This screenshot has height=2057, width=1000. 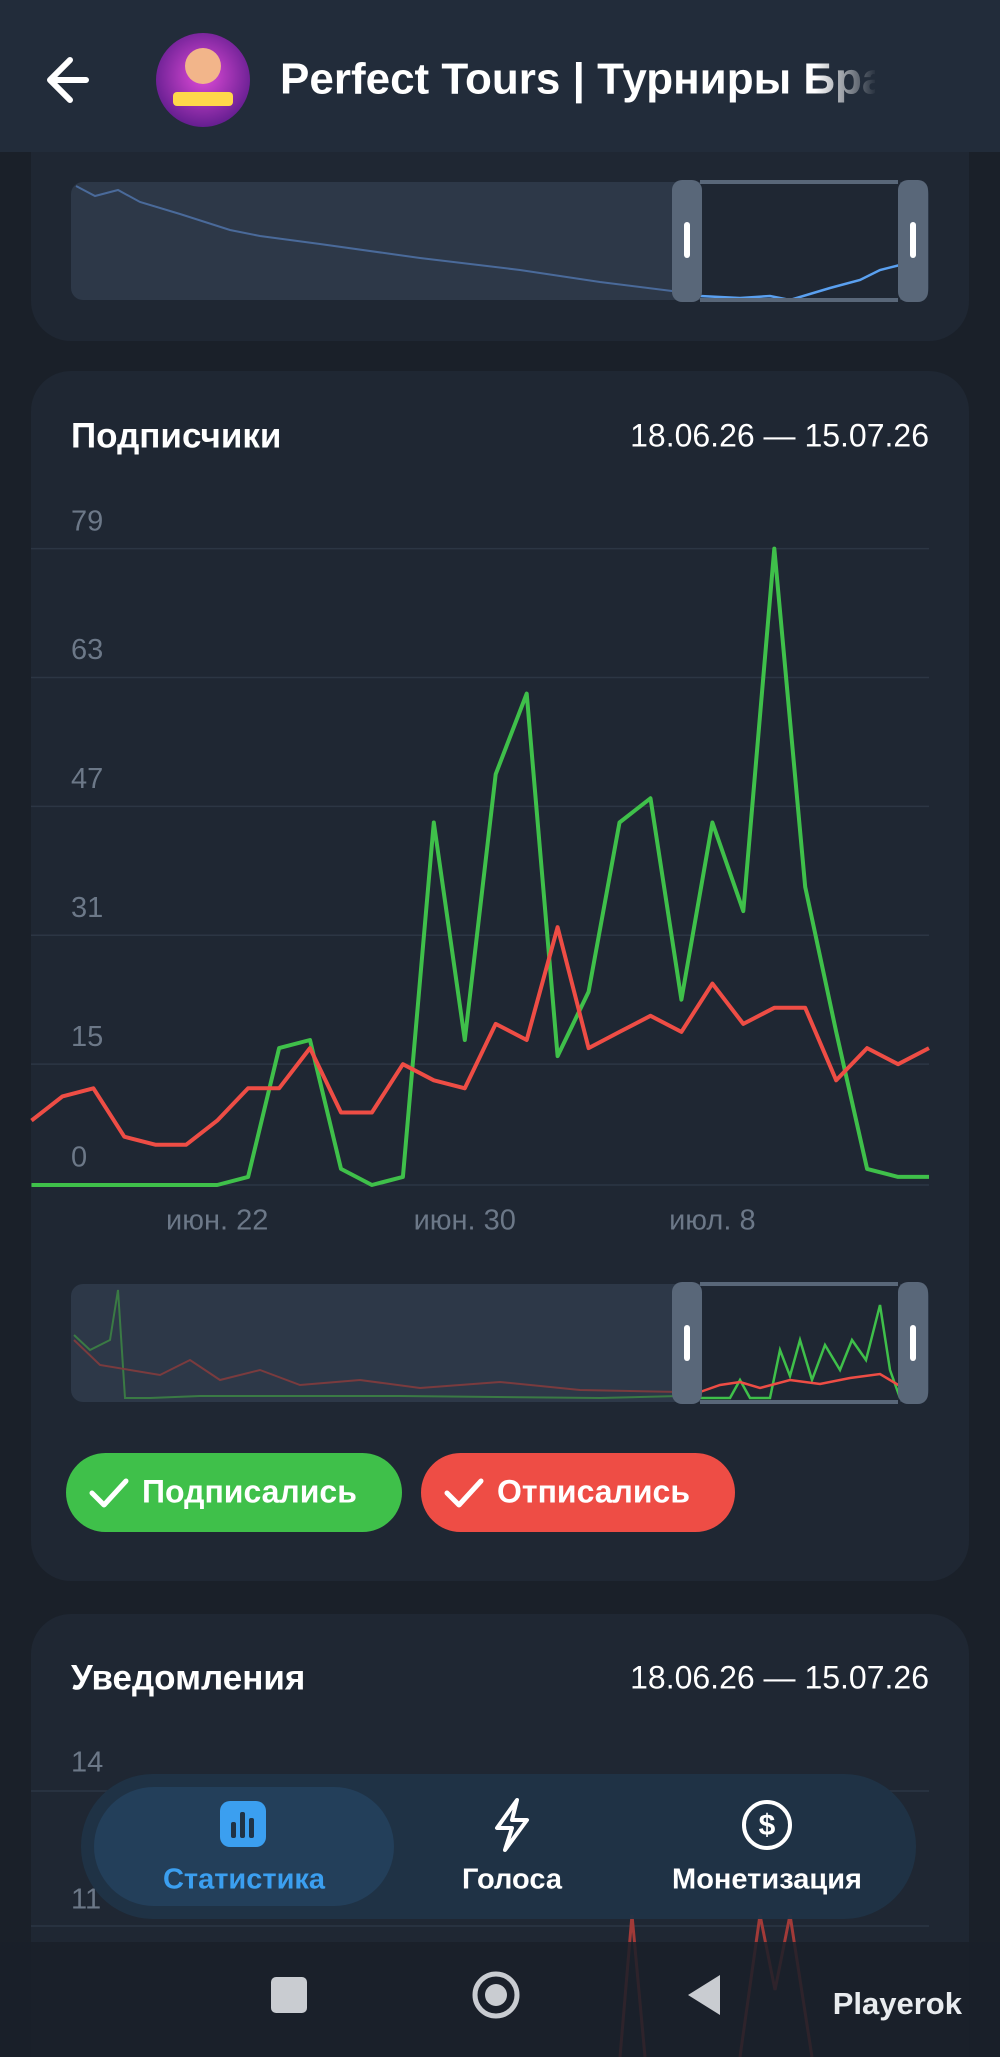 What do you see at coordinates (712, 1221) in the screenshot?
I see `x-tick-label: июл. 8` at bounding box center [712, 1221].